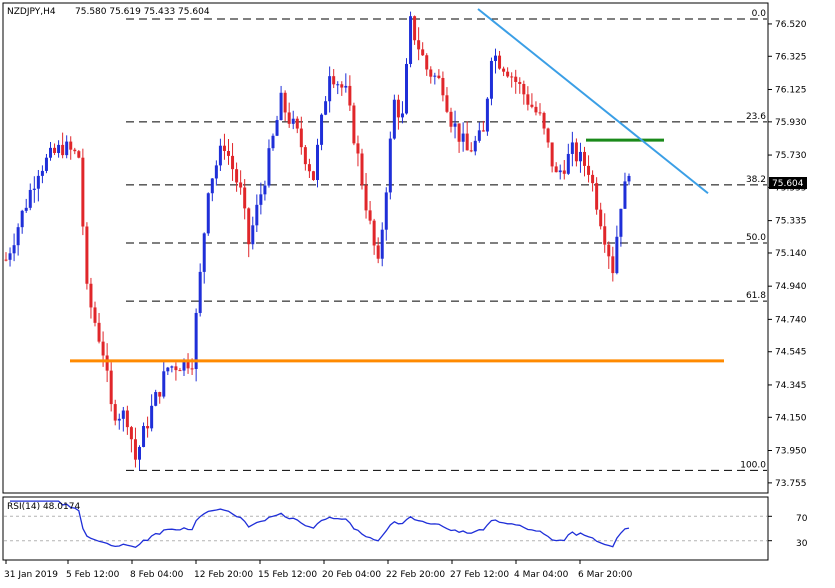 The height and width of the screenshot is (588, 835). I want to click on y-tick-label: 75.335, so click(791, 222).